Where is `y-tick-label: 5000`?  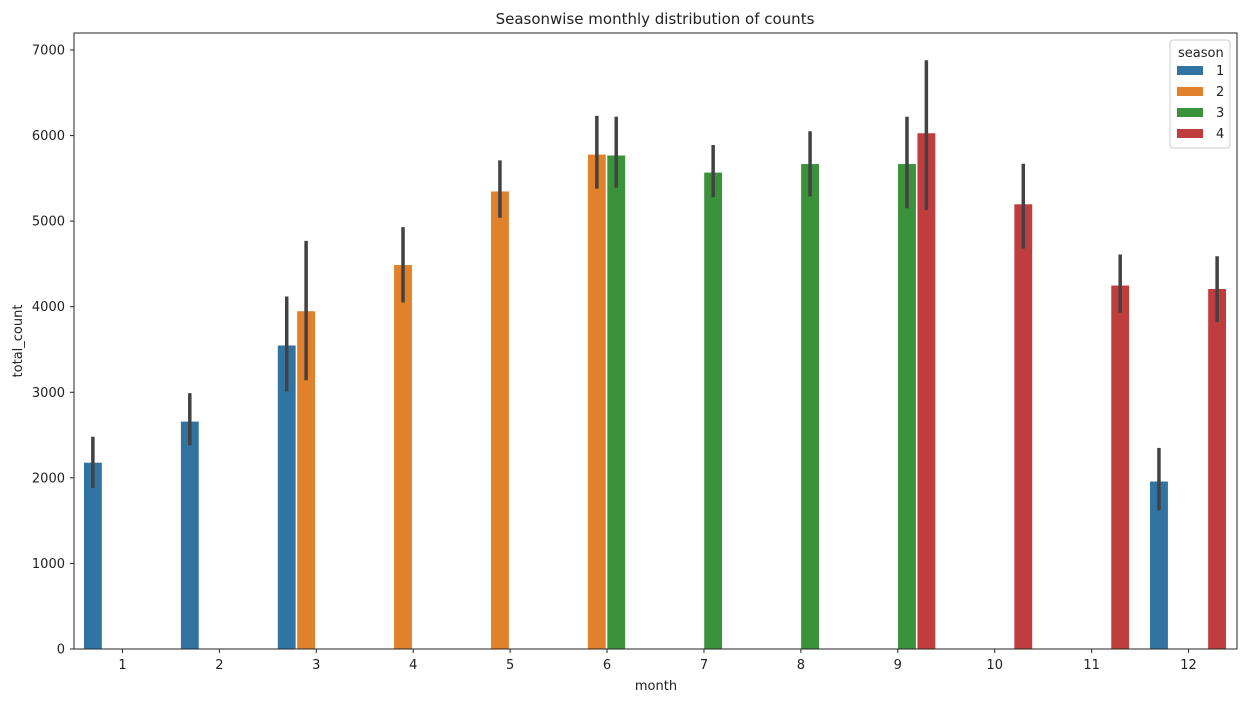
y-tick-label: 5000 is located at coordinates (48, 222).